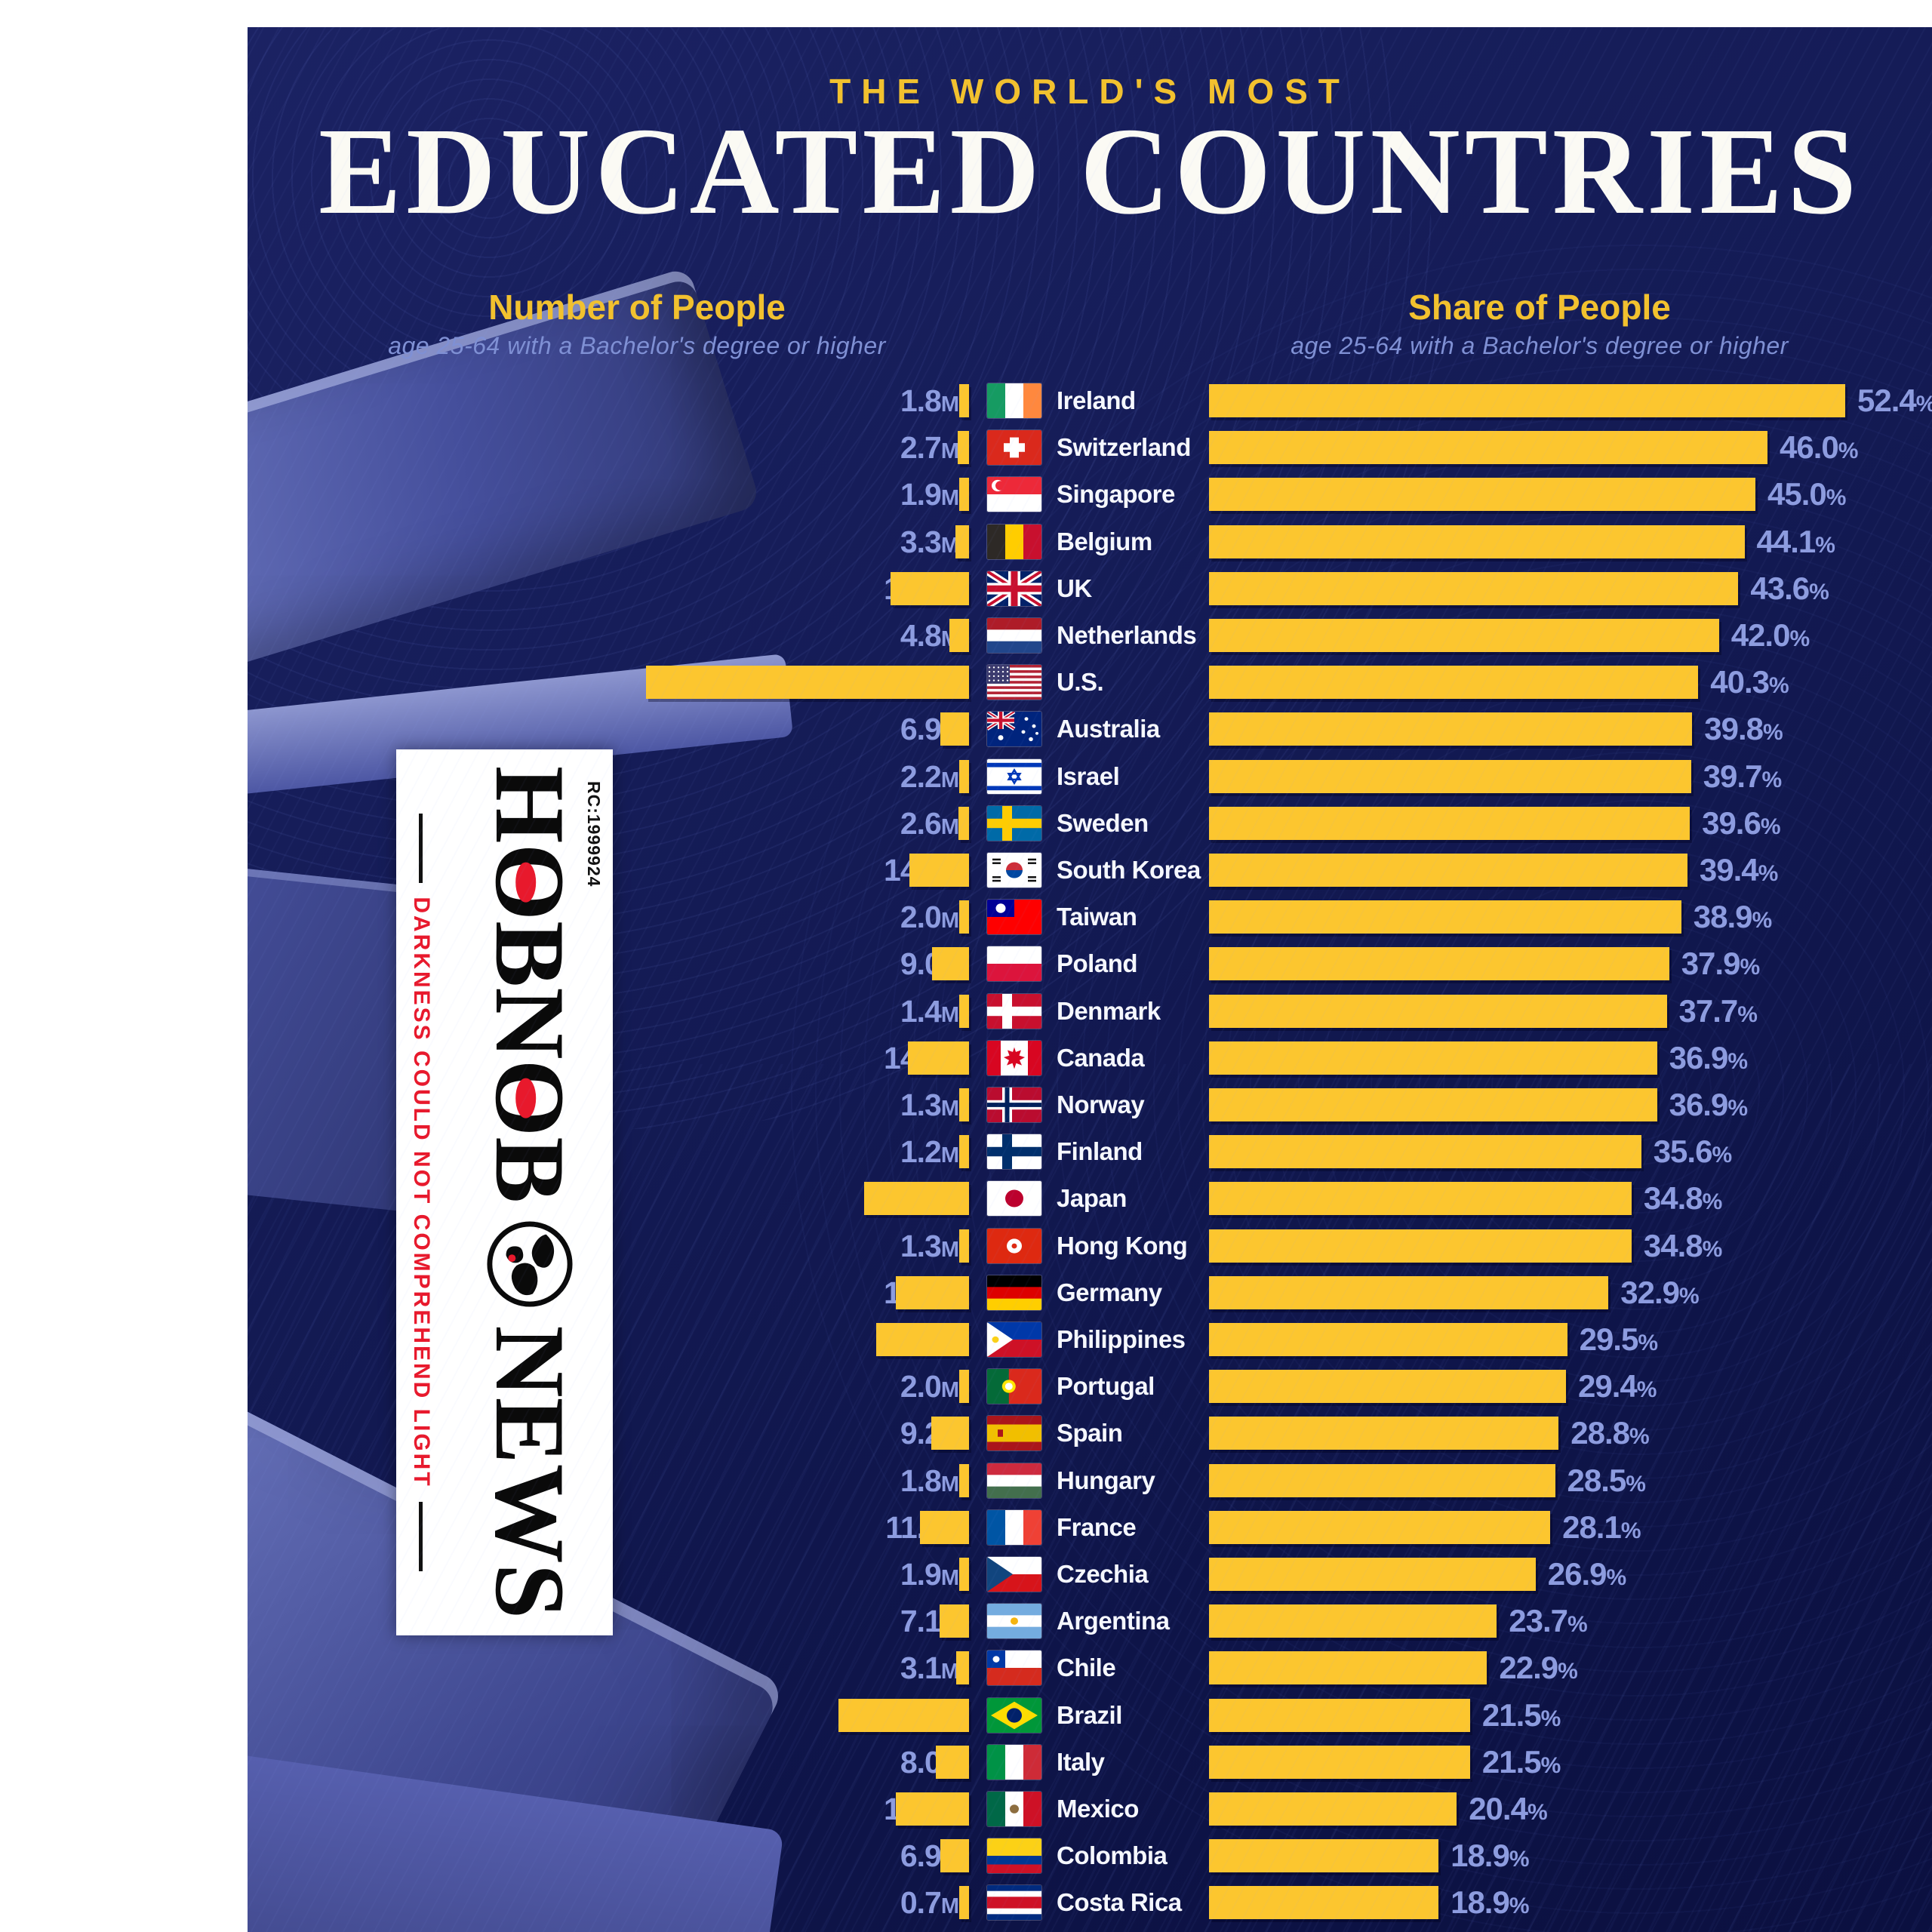  I want to click on country-row-chile: 3.1M Chile 22.9%, so click(1090, 1667).